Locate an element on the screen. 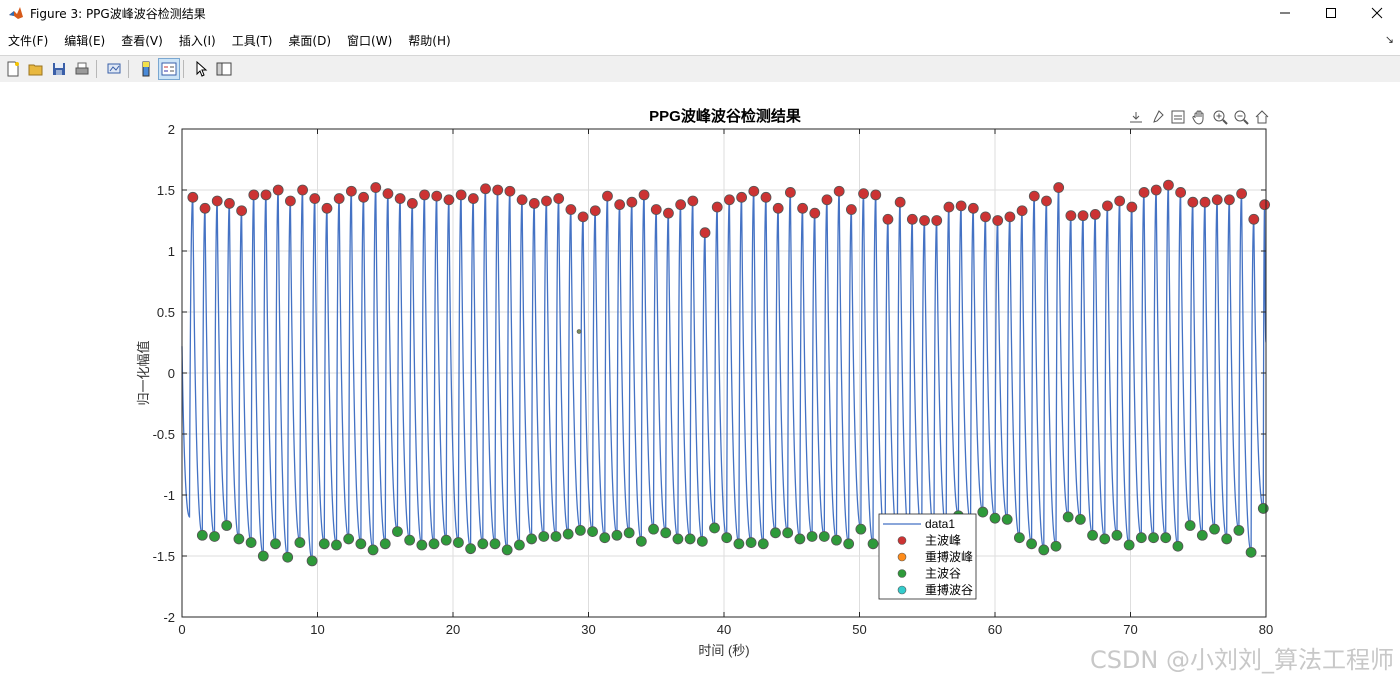  new-figure-icon is located at coordinates (13, 69).